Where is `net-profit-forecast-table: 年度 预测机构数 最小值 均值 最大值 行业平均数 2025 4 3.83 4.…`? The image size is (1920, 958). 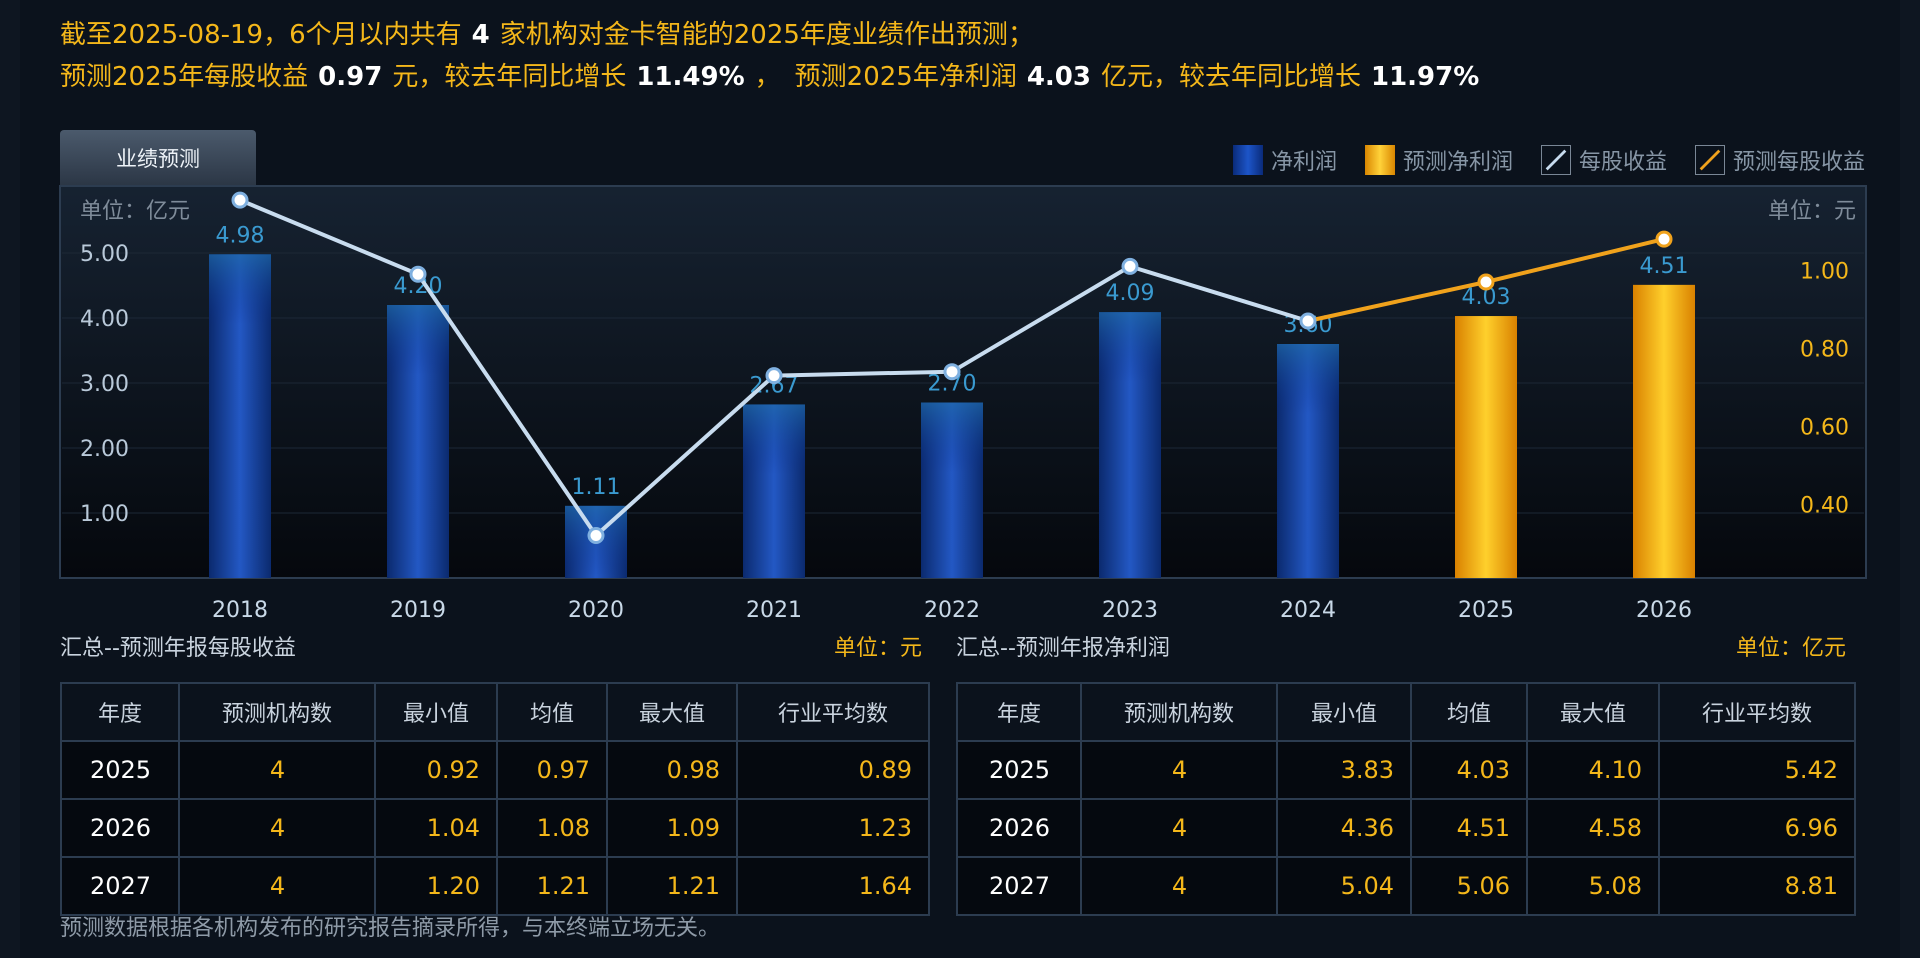 net-profit-forecast-table: 年度 预测机构数 最小值 均值 最大值 行业平均数 2025 4 3.83 4.… is located at coordinates (1406, 799).